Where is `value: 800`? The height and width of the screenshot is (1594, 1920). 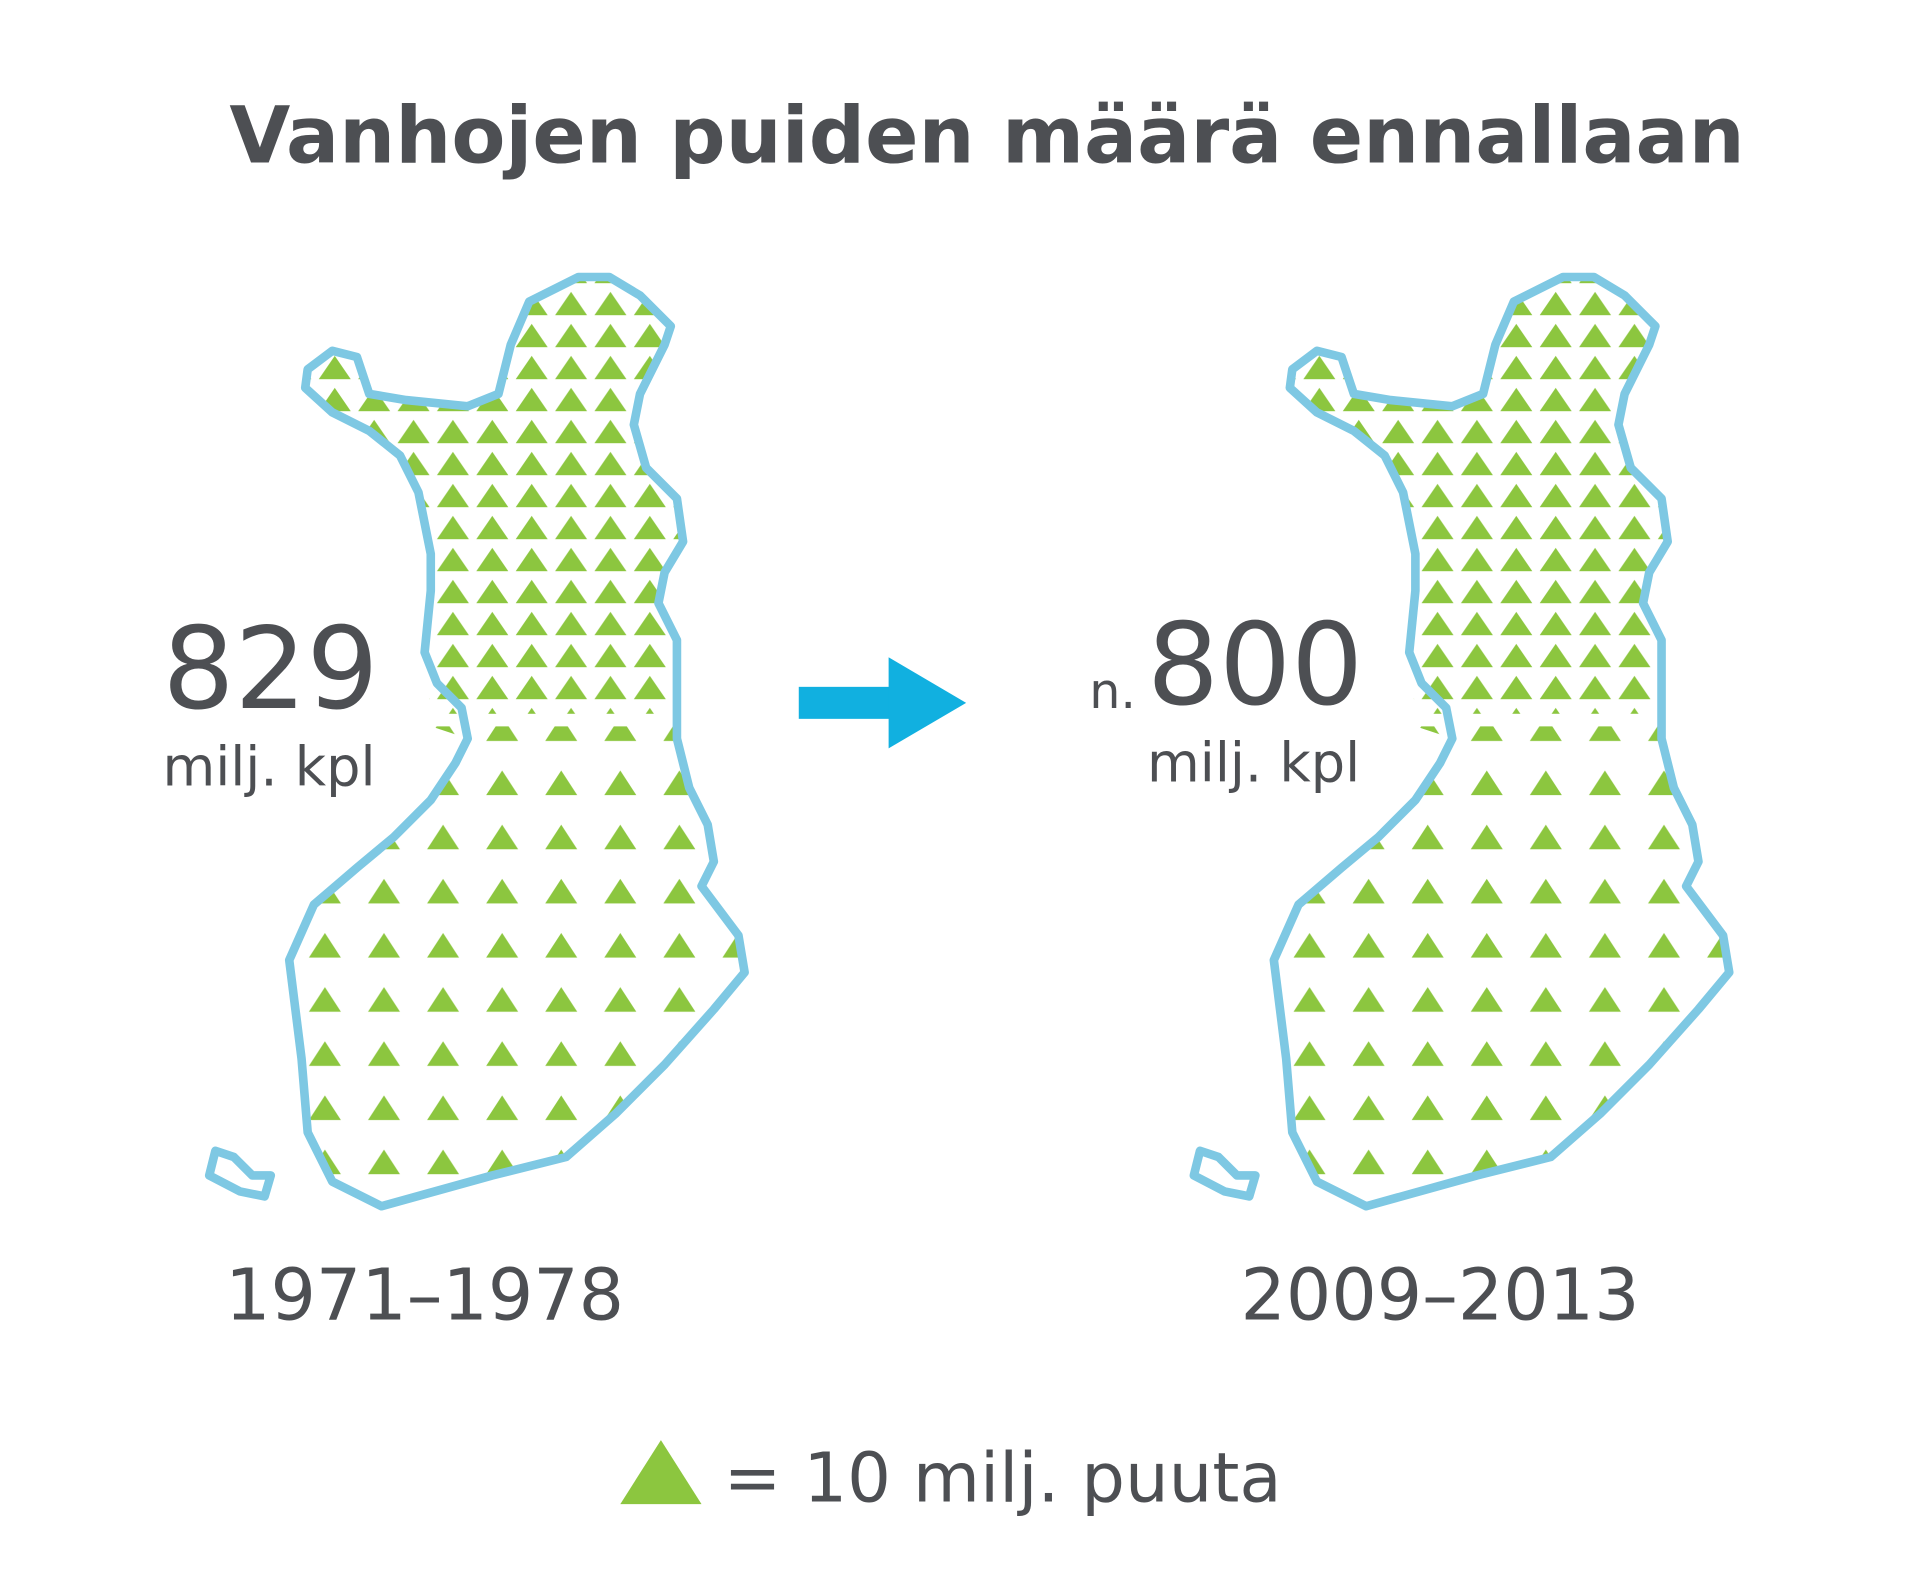 value: 800 is located at coordinates (1255, 665).